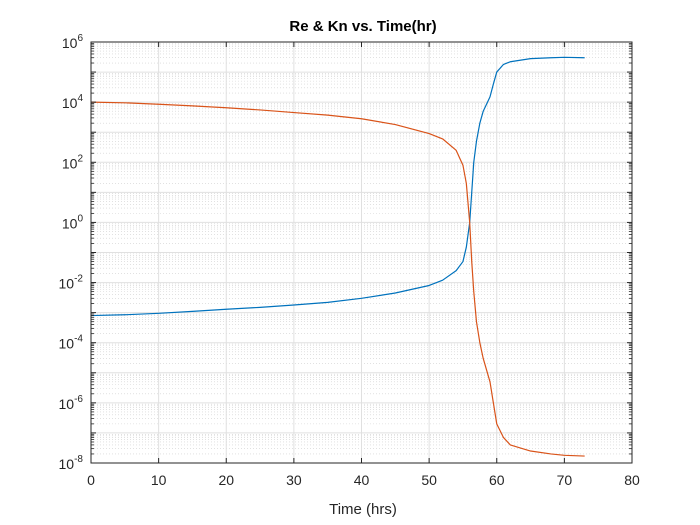  What do you see at coordinates (73, 102) in the screenshot?
I see `y-tick-label: 10⁴` at bounding box center [73, 102].